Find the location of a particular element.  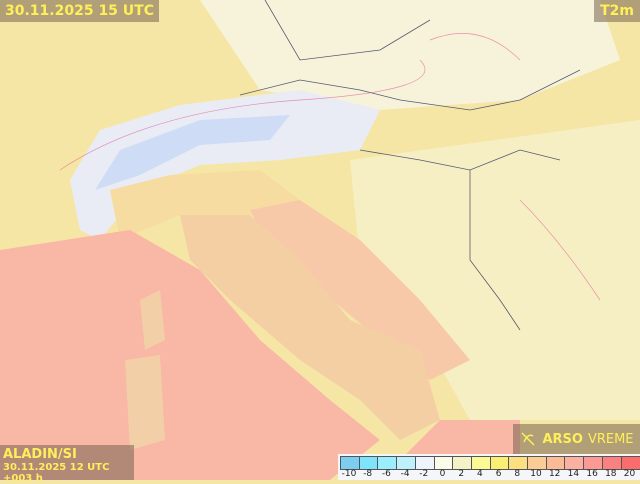

legend-tick-label: 8 is located at coordinates (517, 474).